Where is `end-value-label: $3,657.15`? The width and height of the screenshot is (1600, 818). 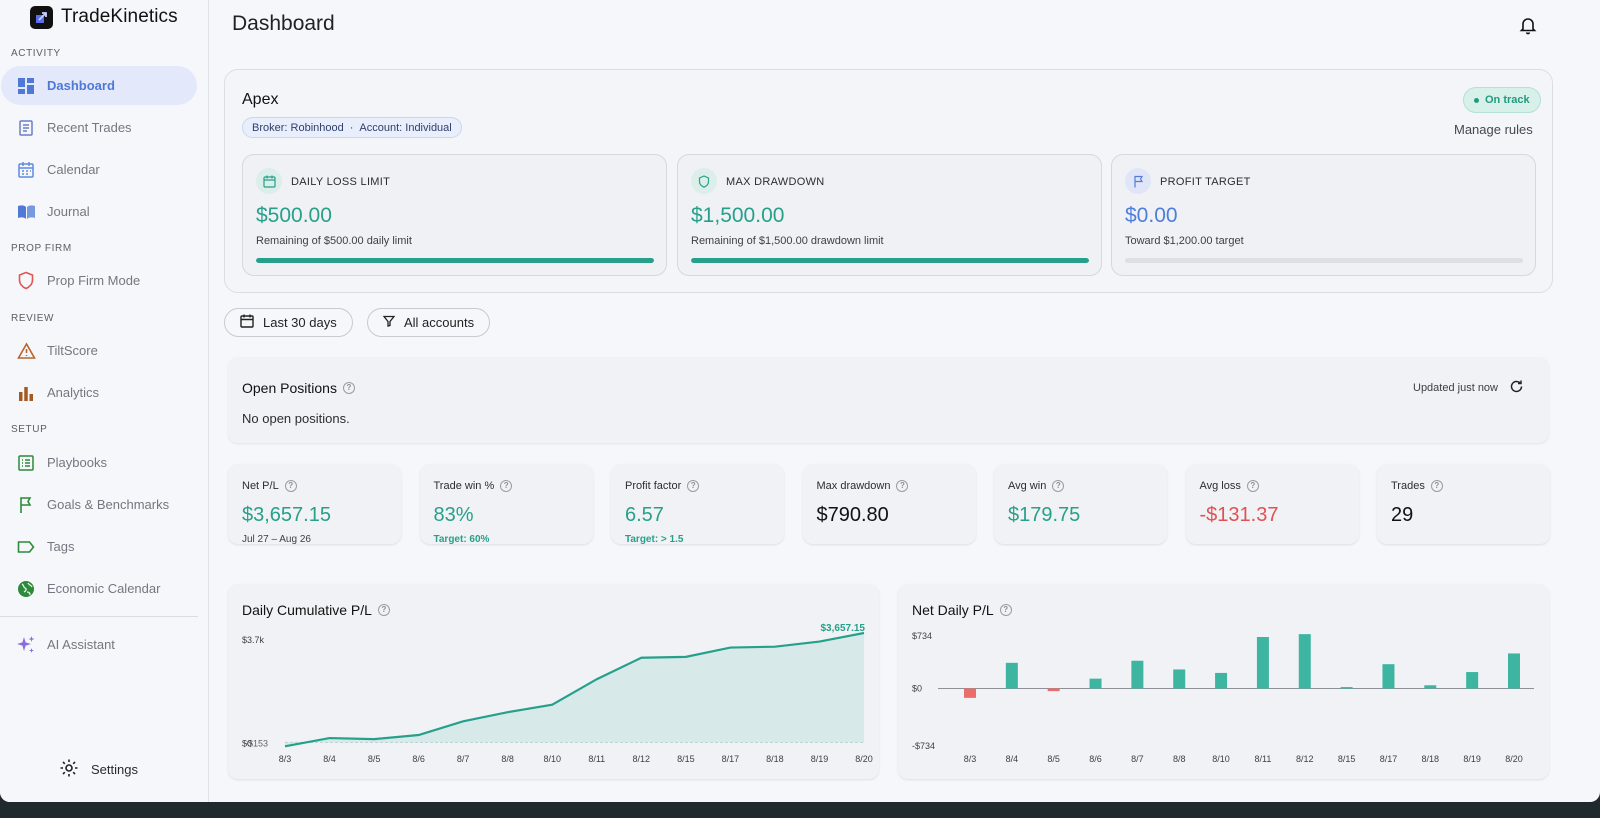 end-value-label: $3,657.15 is located at coordinates (843, 628).